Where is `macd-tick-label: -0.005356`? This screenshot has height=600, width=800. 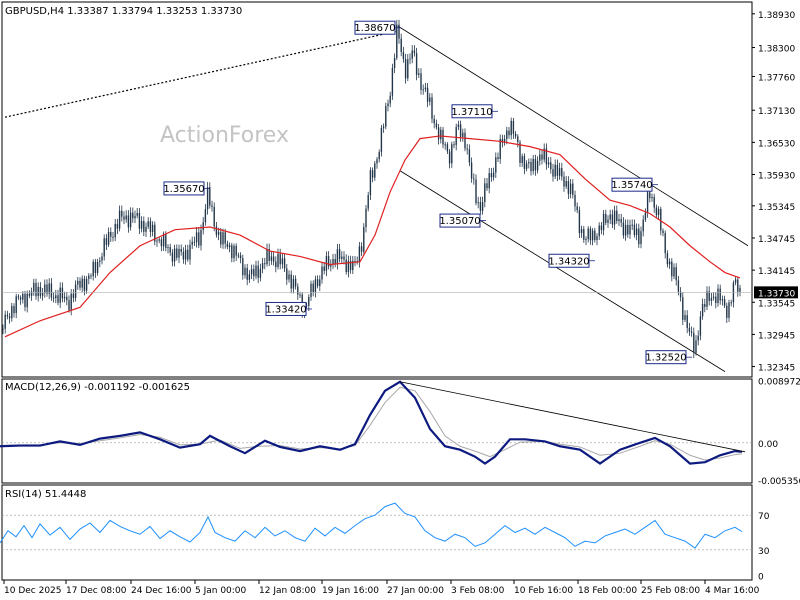
macd-tick-label: -0.005356 is located at coordinates (779, 482).